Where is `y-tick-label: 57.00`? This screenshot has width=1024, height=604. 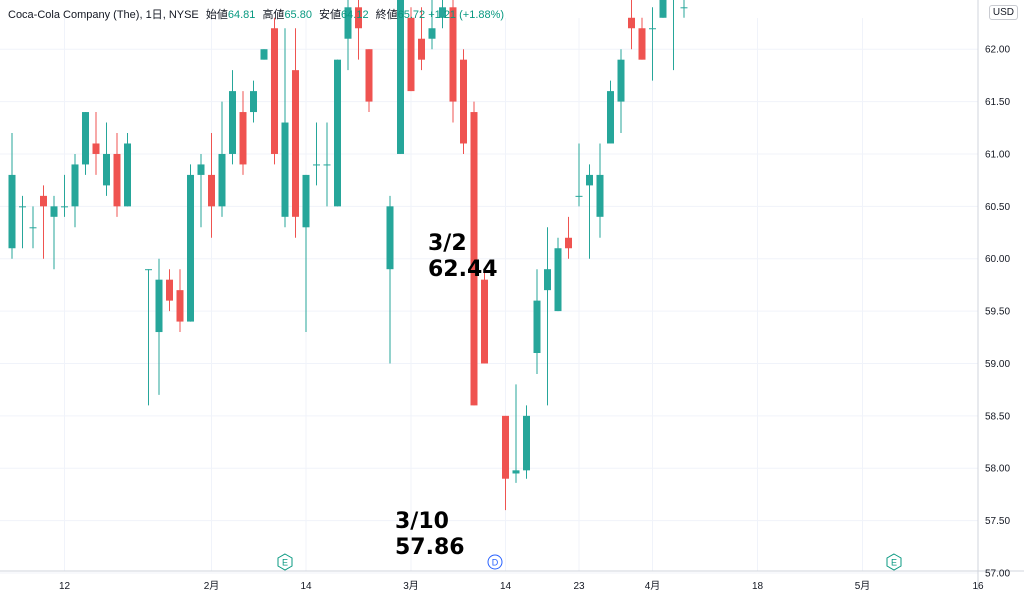 y-tick-label: 57.00 is located at coordinates (997, 574).